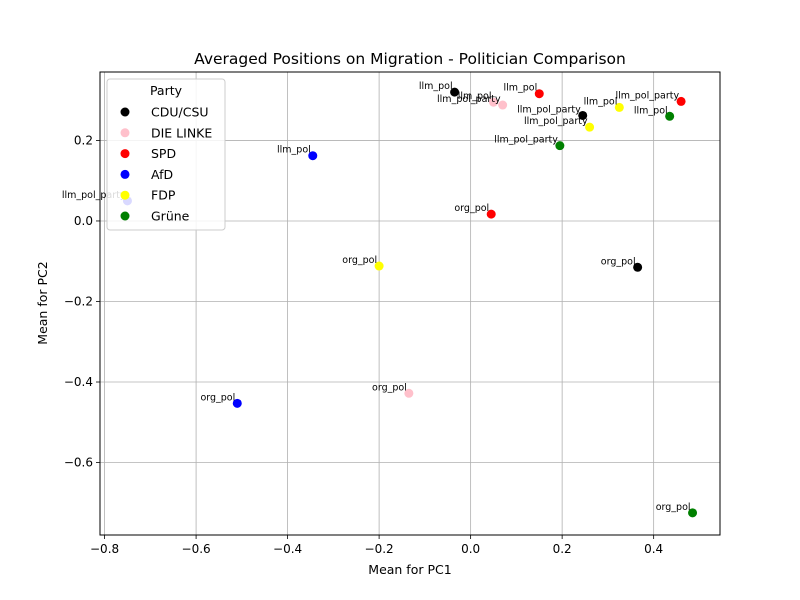 The width and height of the screenshot is (800, 600). I want to click on x-tick-label: 0.0, so click(470, 549).